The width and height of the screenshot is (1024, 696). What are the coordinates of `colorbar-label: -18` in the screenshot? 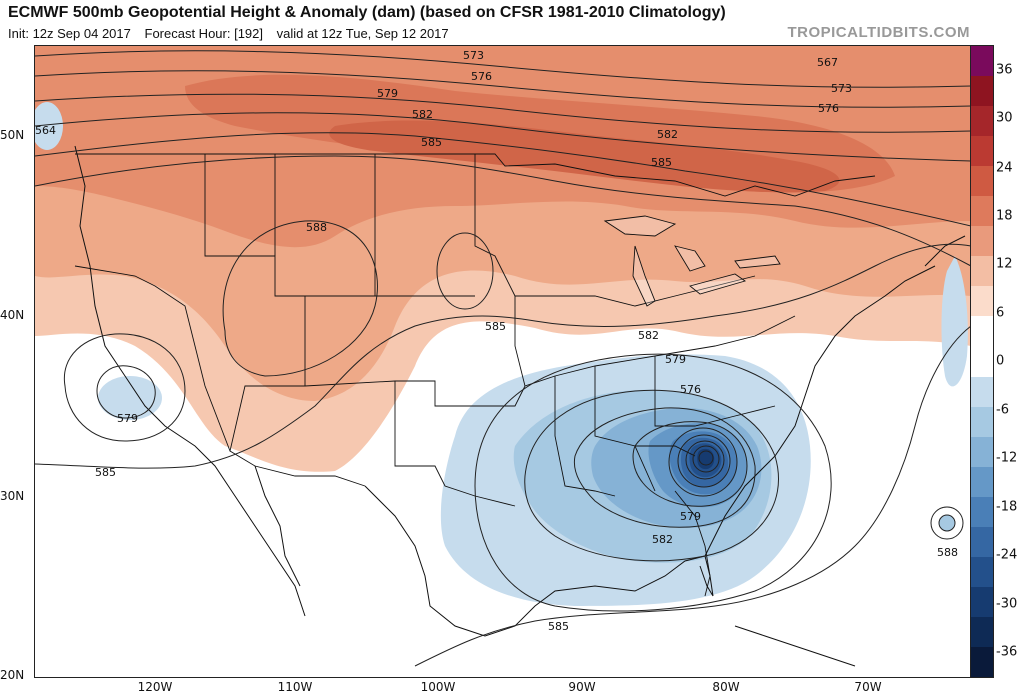 It's located at (1007, 507).